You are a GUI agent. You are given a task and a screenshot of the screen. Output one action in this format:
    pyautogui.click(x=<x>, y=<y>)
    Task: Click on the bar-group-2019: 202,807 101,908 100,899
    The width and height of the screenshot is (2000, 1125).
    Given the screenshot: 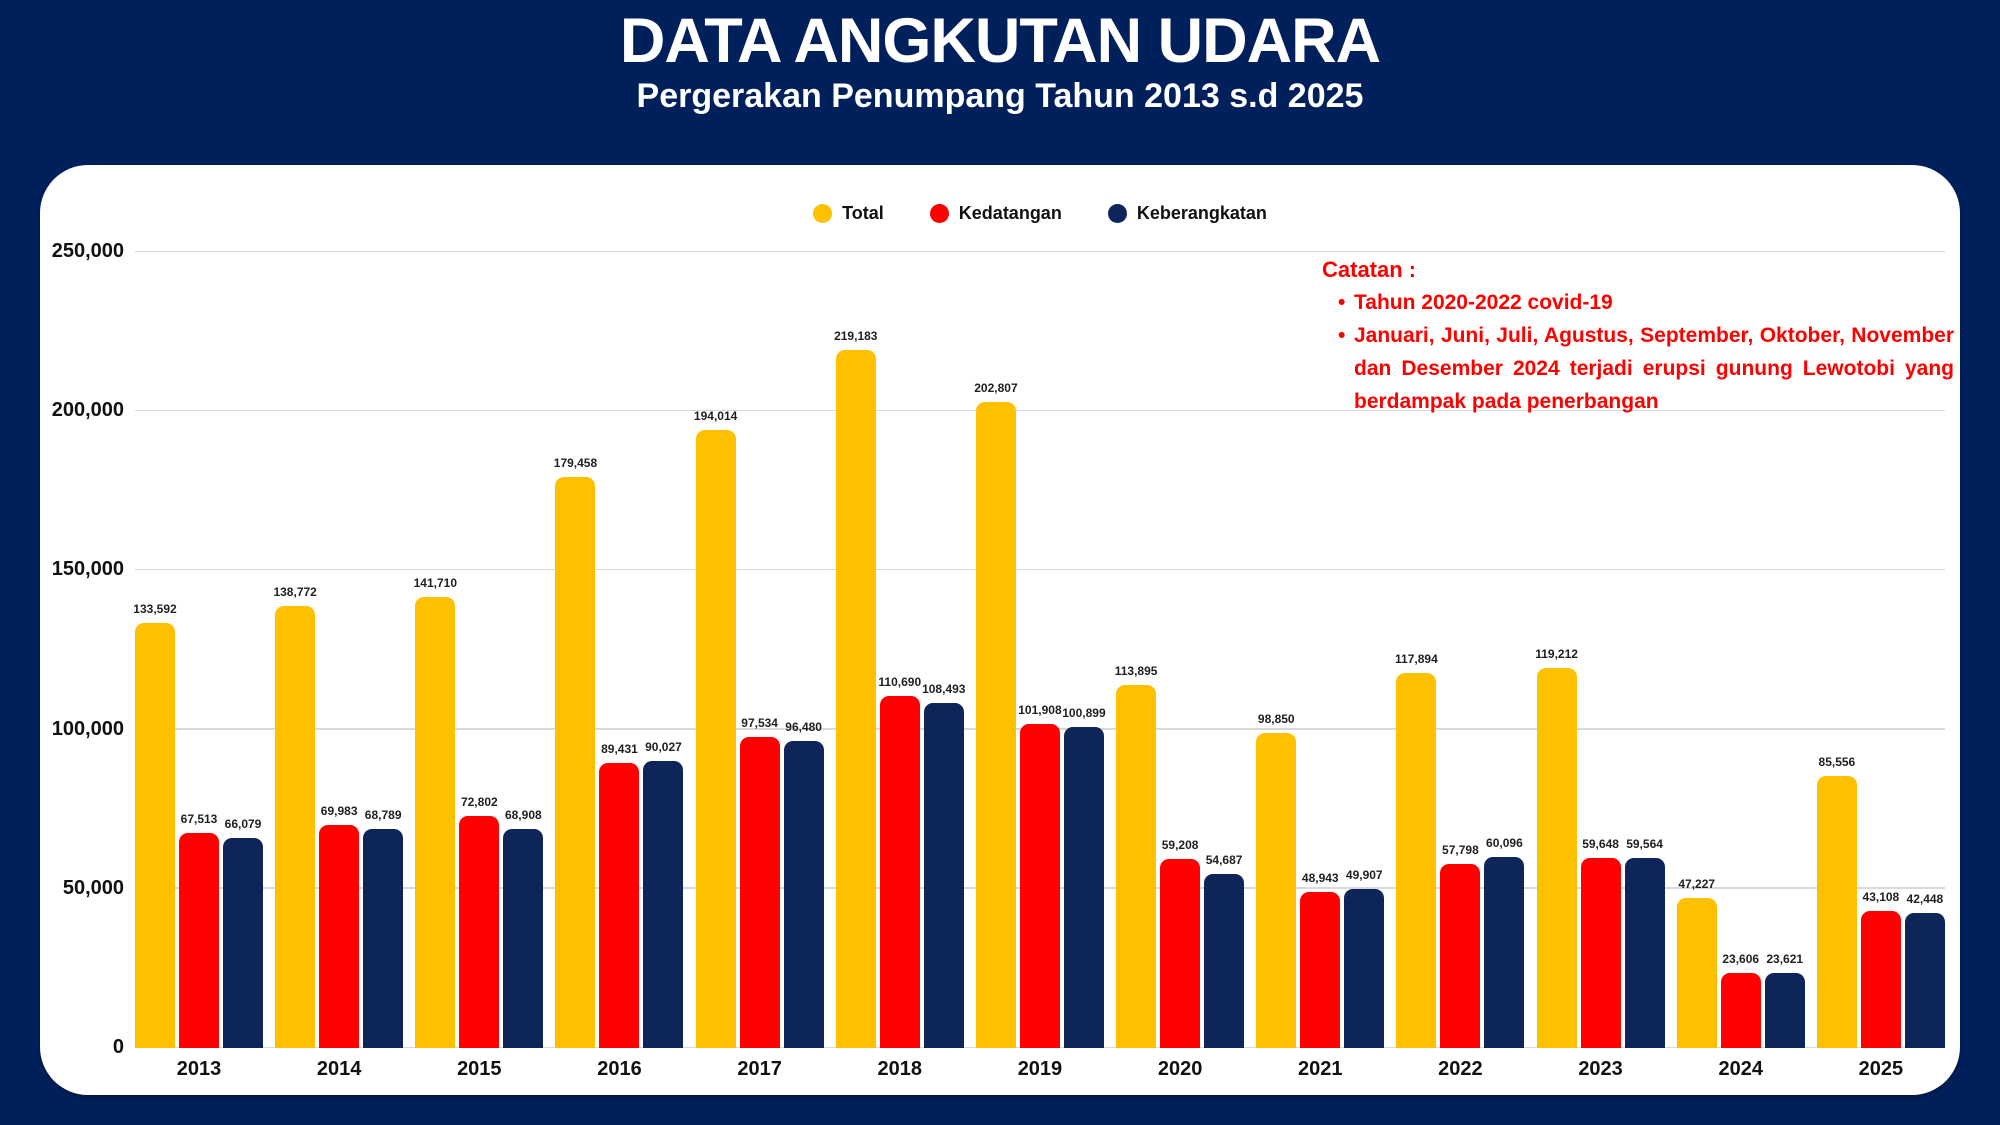 What is the action you would take?
    pyautogui.click(x=1040, y=650)
    